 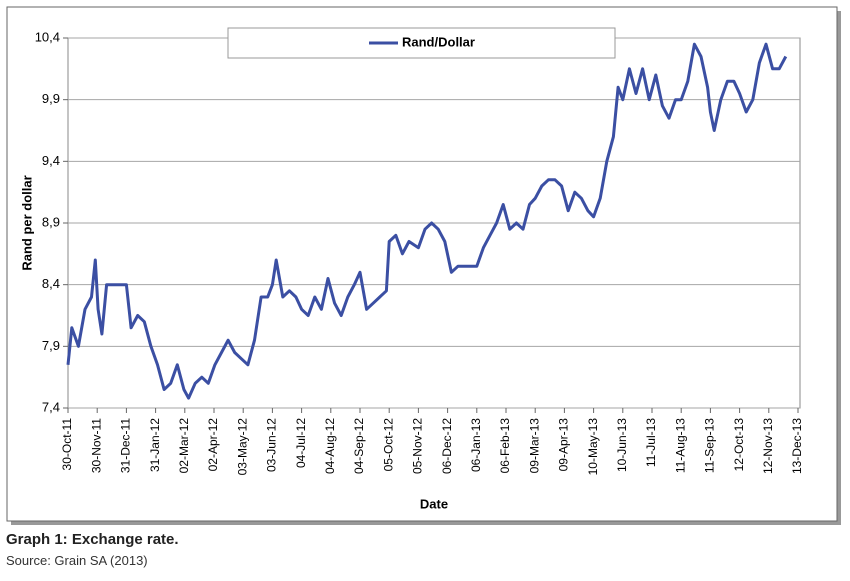 What do you see at coordinates (155, 445) in the screenshot?
I see `x-tick-label: 31-Jan-12` at bounding box center [155, 445].